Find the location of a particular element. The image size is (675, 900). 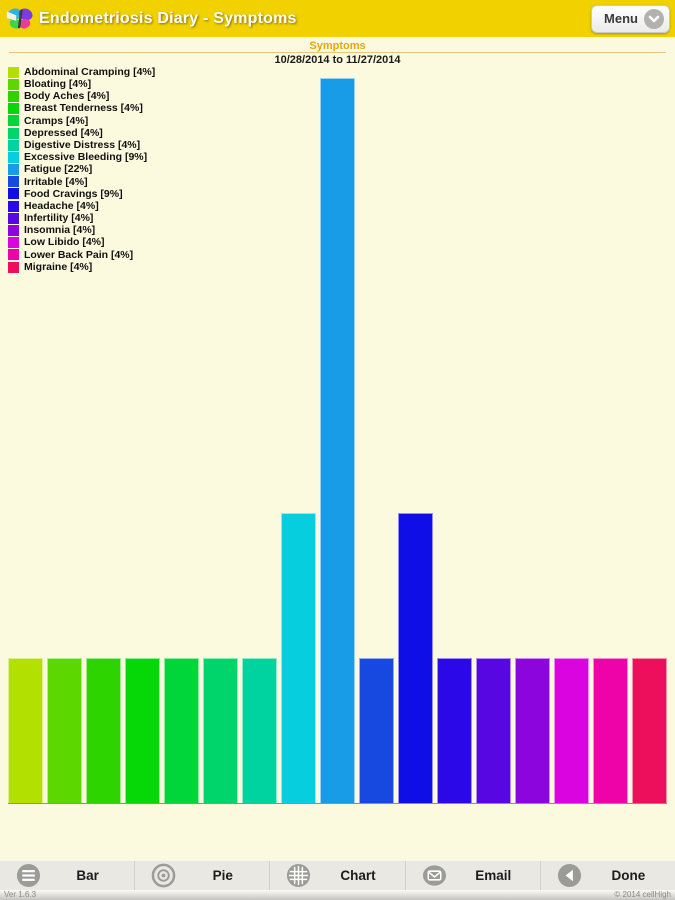

legend-label: Insomnia [4%] is located at coordinates (60, 230).